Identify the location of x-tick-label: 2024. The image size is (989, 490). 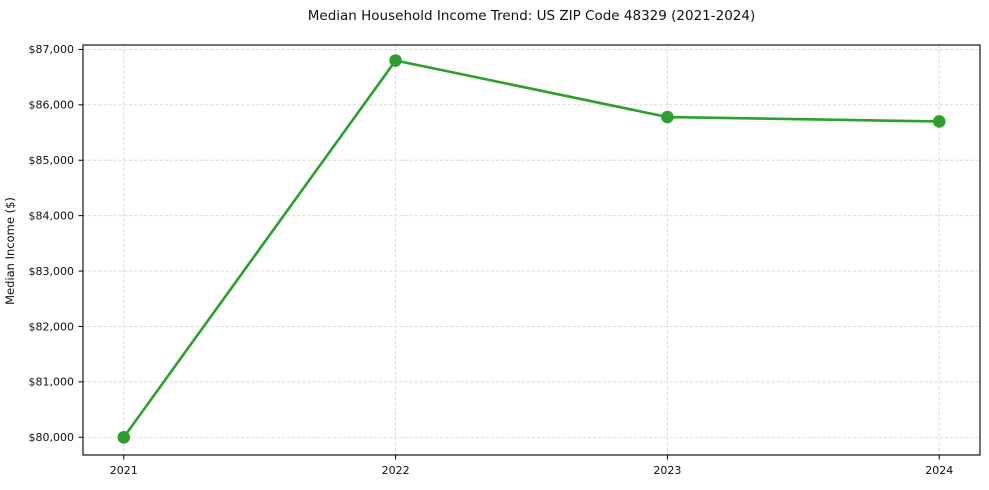
(939, 470).